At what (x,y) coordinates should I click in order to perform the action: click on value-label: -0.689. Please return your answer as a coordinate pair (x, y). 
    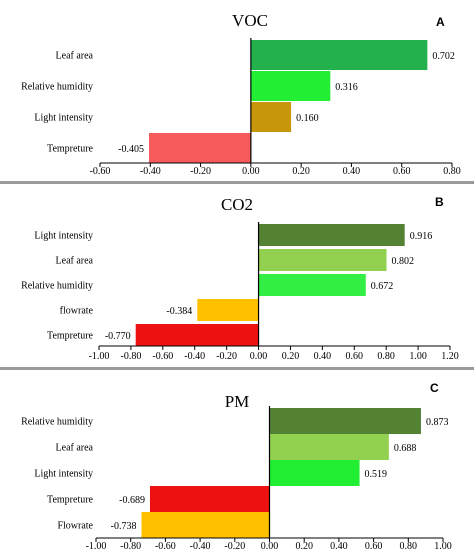
    Looking at the image, I should click on (132, 500).